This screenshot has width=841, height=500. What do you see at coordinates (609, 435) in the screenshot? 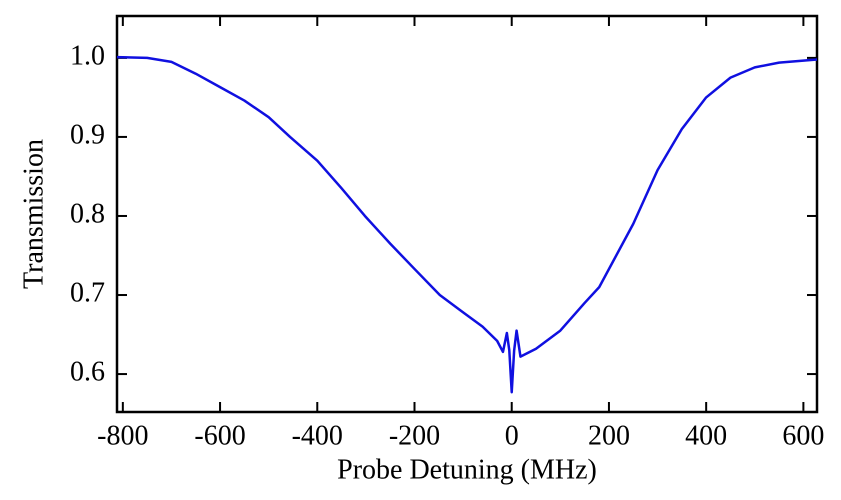
I see `x-tick-label: 200` at bounding box center [609, 435].